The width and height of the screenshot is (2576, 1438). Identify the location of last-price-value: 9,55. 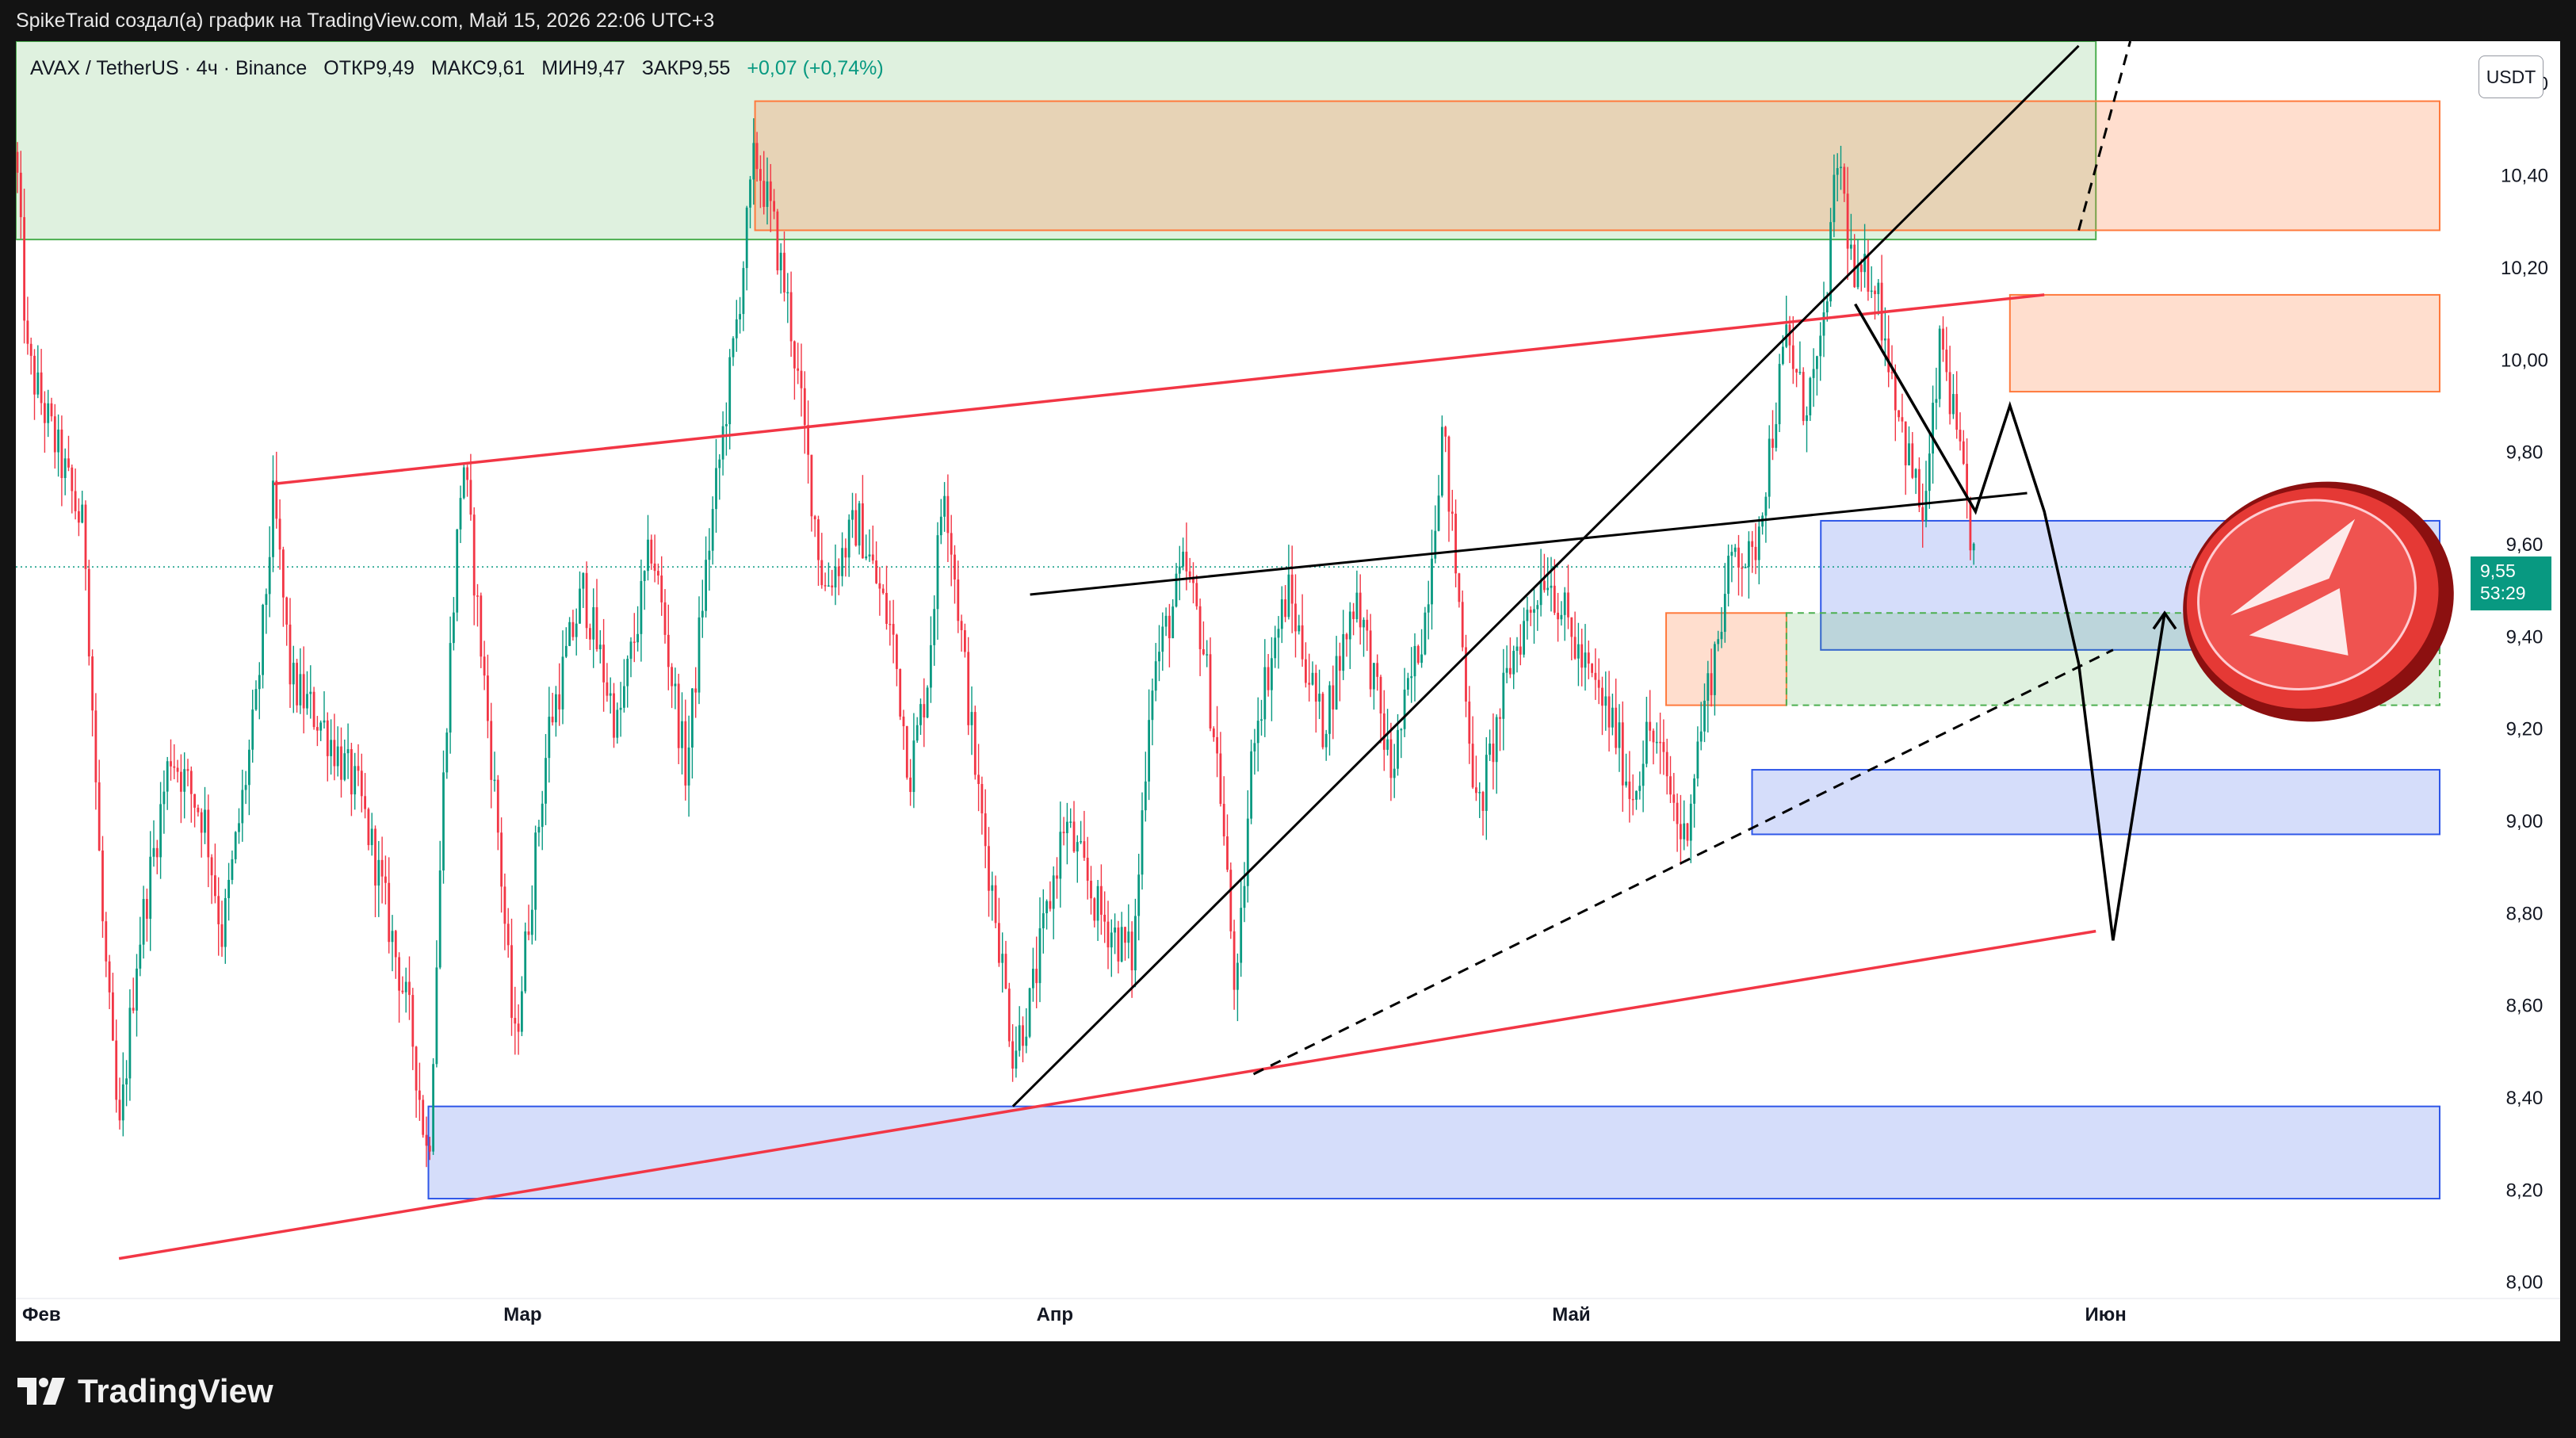
(2498, 570).